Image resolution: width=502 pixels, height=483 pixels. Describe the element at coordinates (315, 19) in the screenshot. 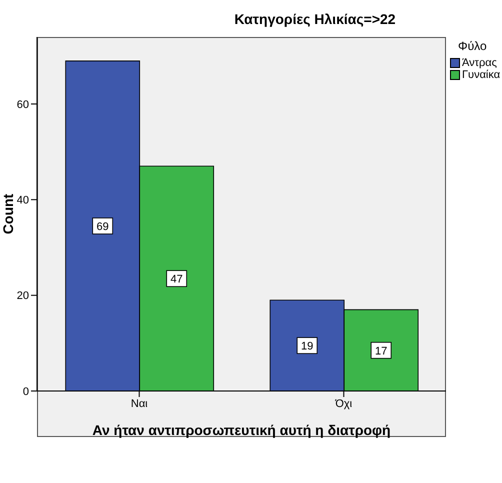

I see `chart-title: Κατηγορίες Ηλικίας=>22` at that location.